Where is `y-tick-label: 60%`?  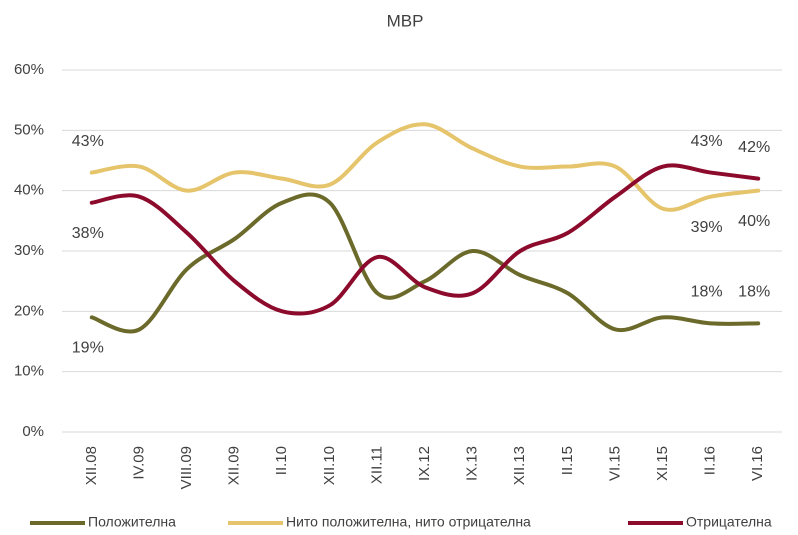 y-tick-label: 60% is located at coordinates (29, 69).